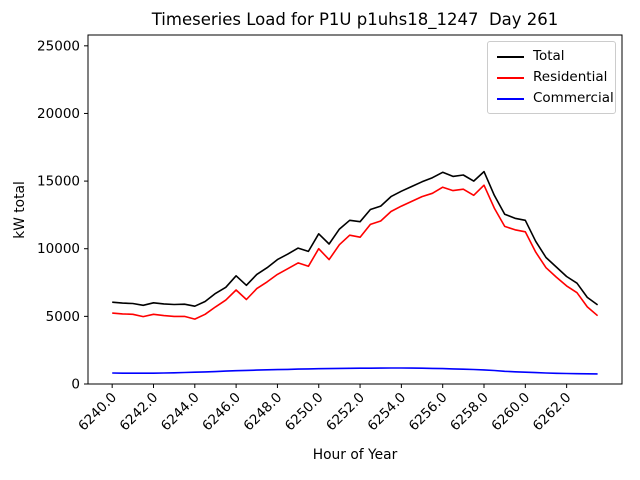 This screenshot has width=640, height=480. What do you see at coordinates (469, 412) in the screenshot?
I see `x-tick-label: 6258.0` at bounding box center [469, 412].